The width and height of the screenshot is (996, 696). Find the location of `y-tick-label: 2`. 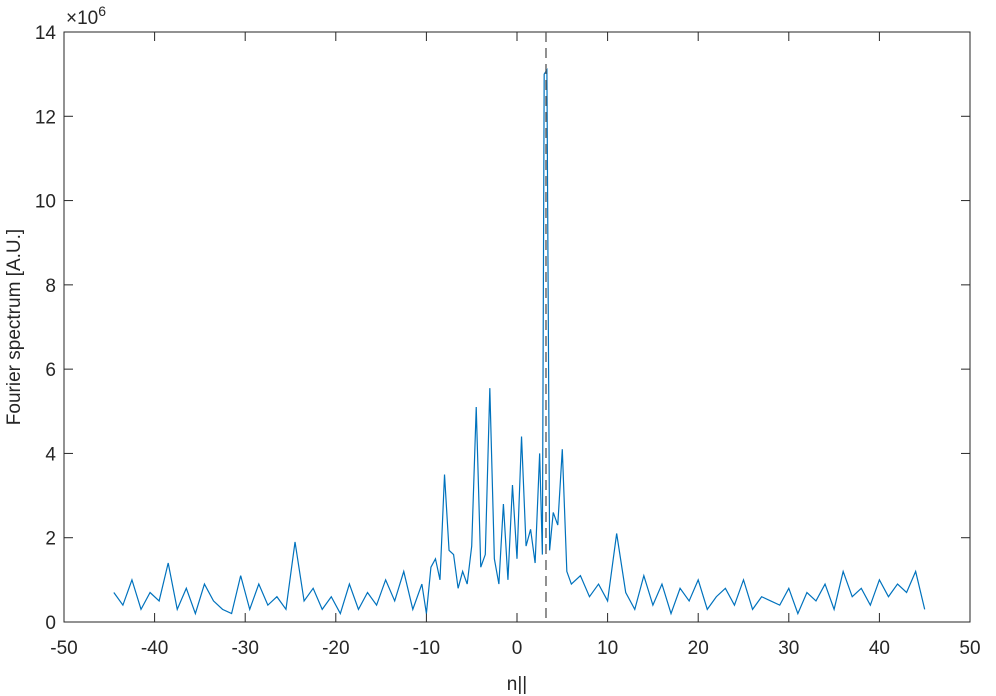

y-tick-label: 2 is located at coordinates (50, 539).